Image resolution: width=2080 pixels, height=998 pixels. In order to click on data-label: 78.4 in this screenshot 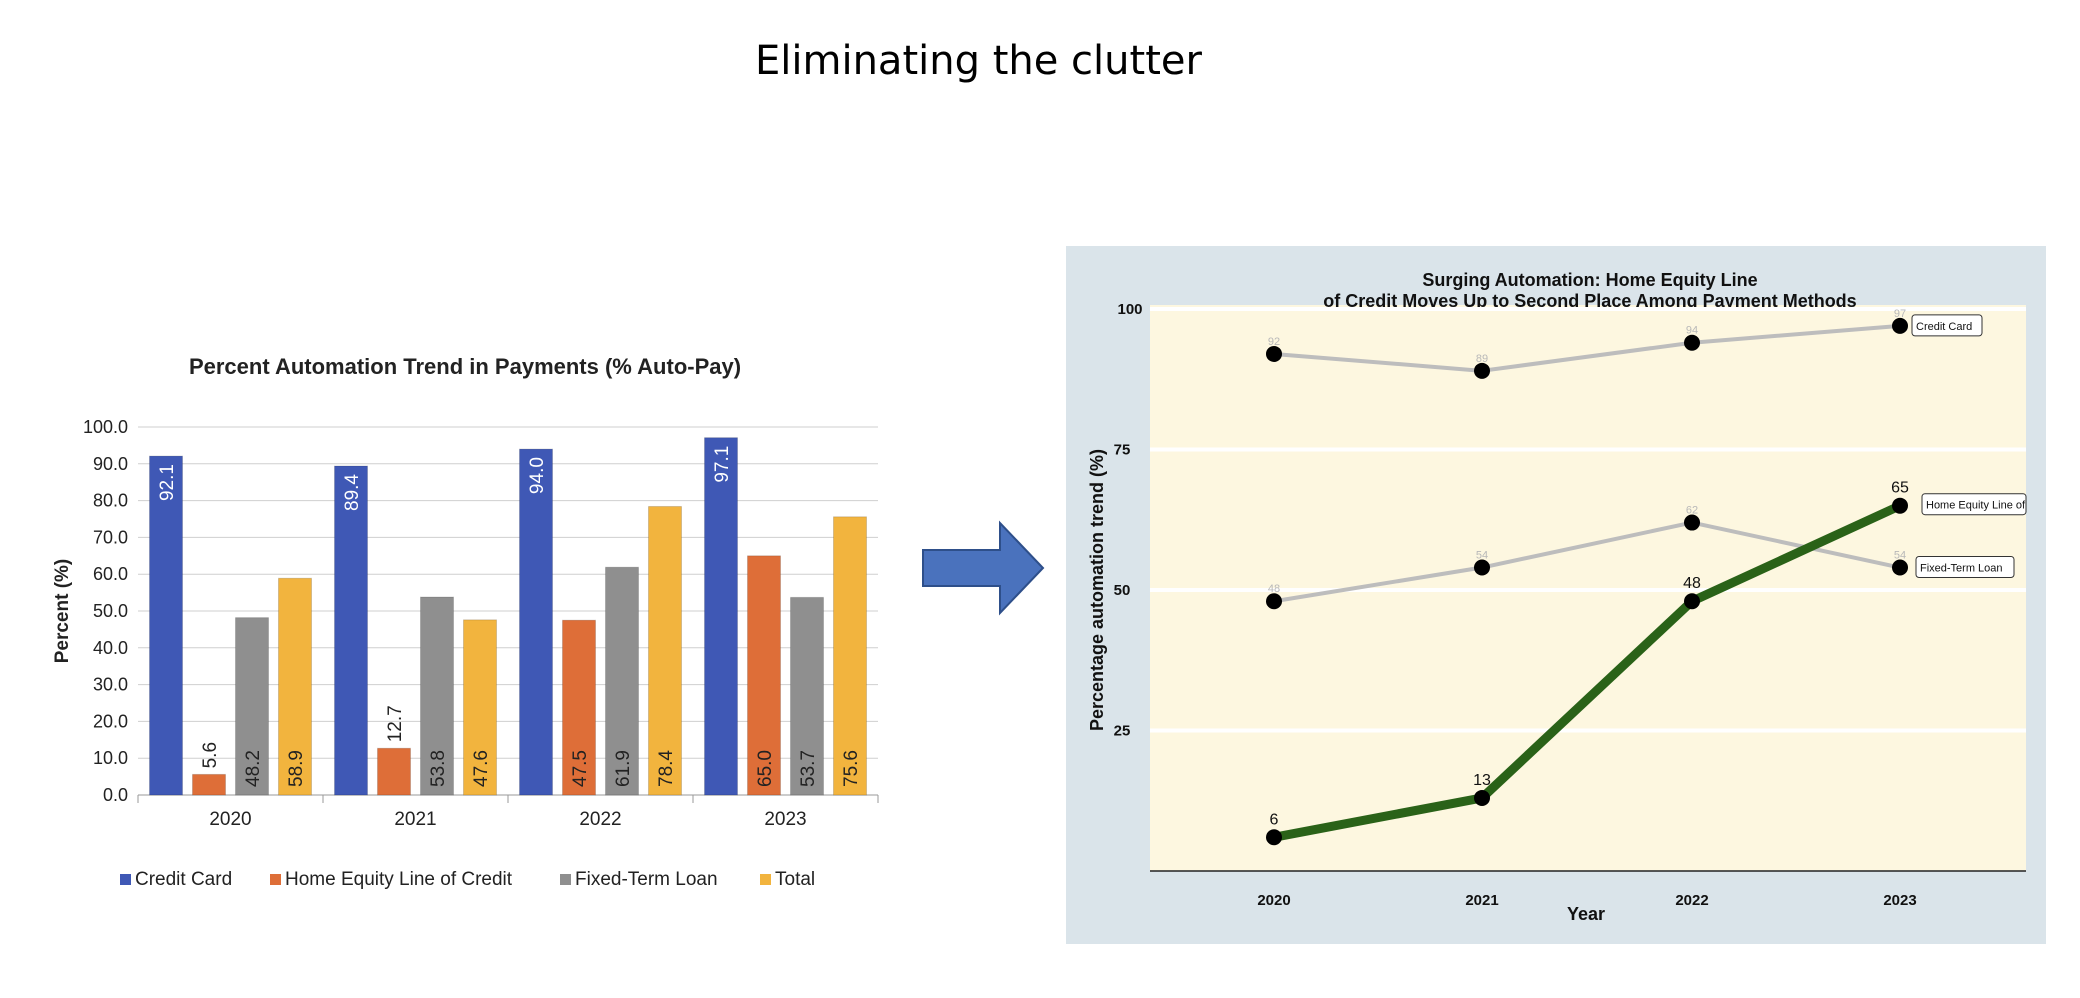, I will do `click(666, 768)`.